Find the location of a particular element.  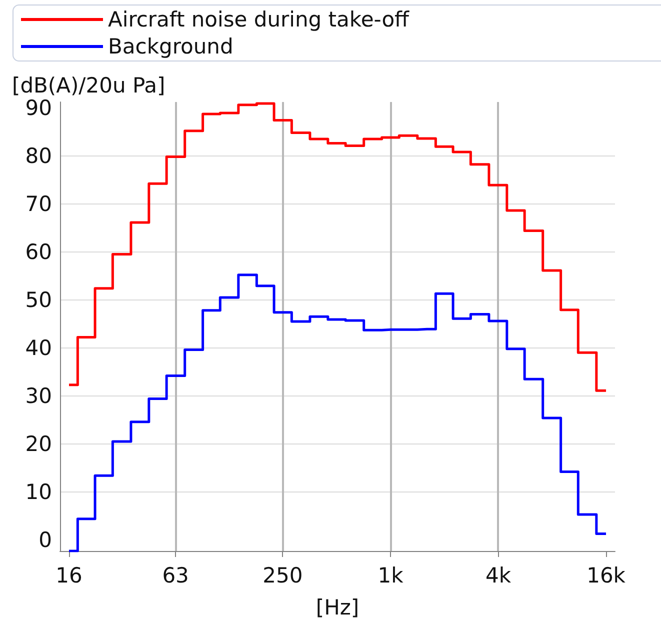

x-tick-label: 16k is located at coordinates (606, 576).